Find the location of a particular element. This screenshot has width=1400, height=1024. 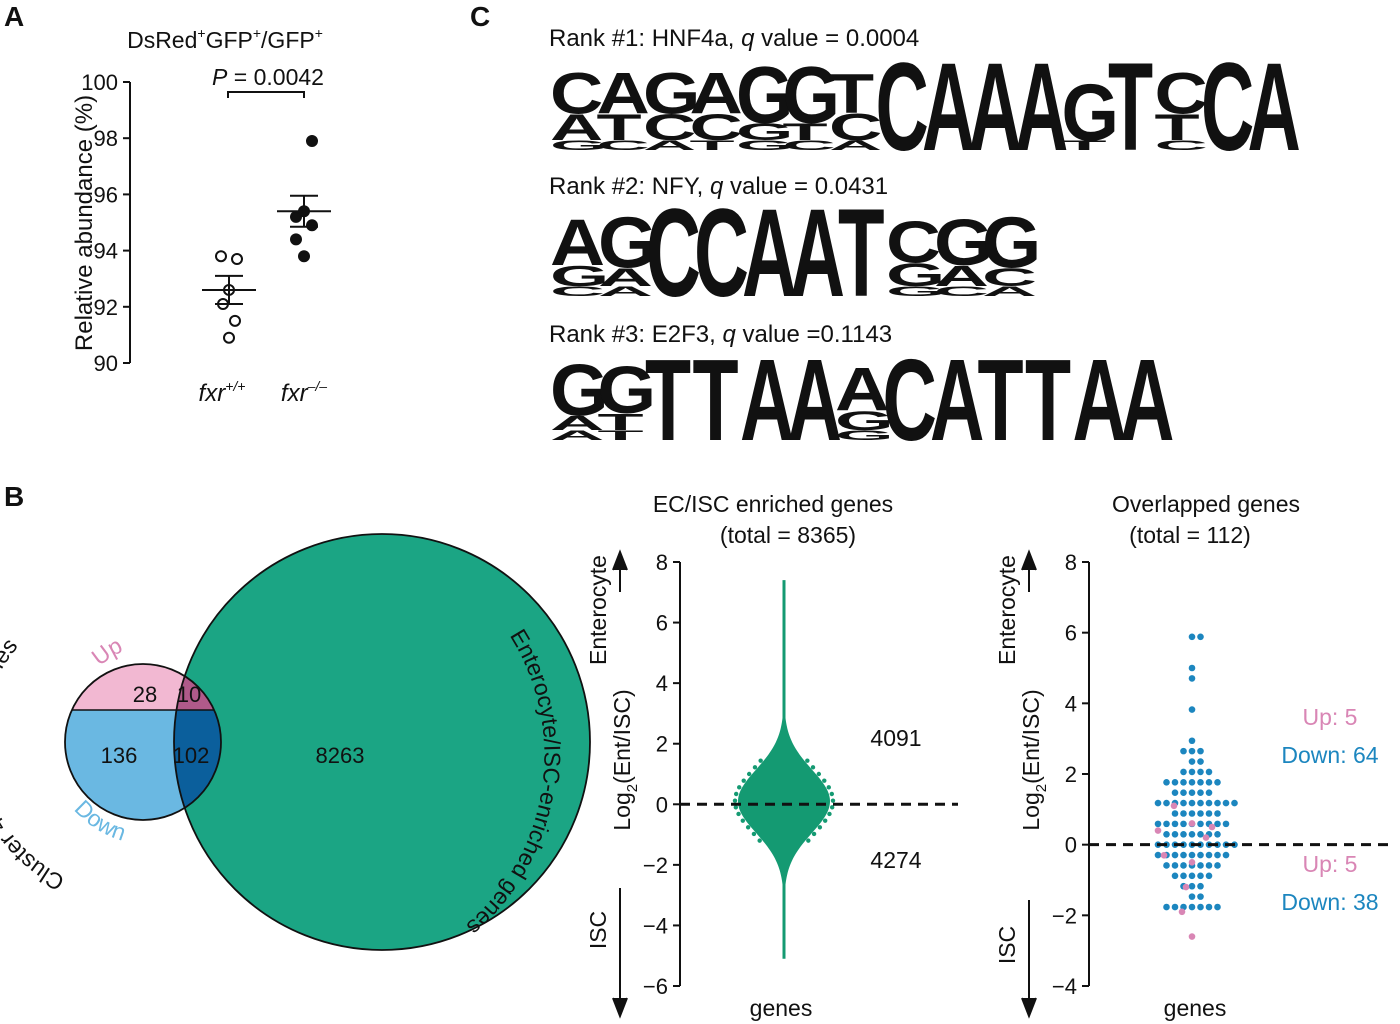

overlapped-down-arrow is located at coordinates (1029, 959).